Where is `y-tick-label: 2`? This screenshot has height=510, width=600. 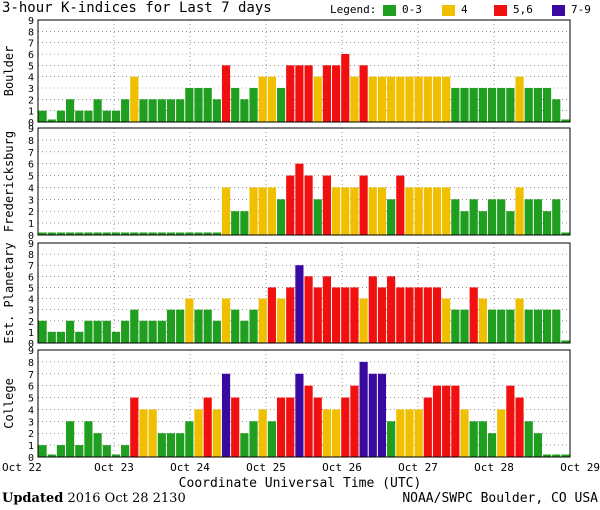 y-tick-label: 2 is located at coordinates (31, 100).